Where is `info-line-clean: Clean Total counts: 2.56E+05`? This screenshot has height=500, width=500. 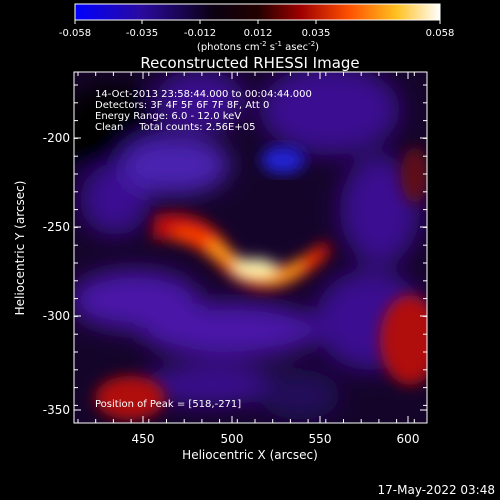
info-line-clean: Clean Total counts: 2.56E+05 is located at coordinates (175, 127).